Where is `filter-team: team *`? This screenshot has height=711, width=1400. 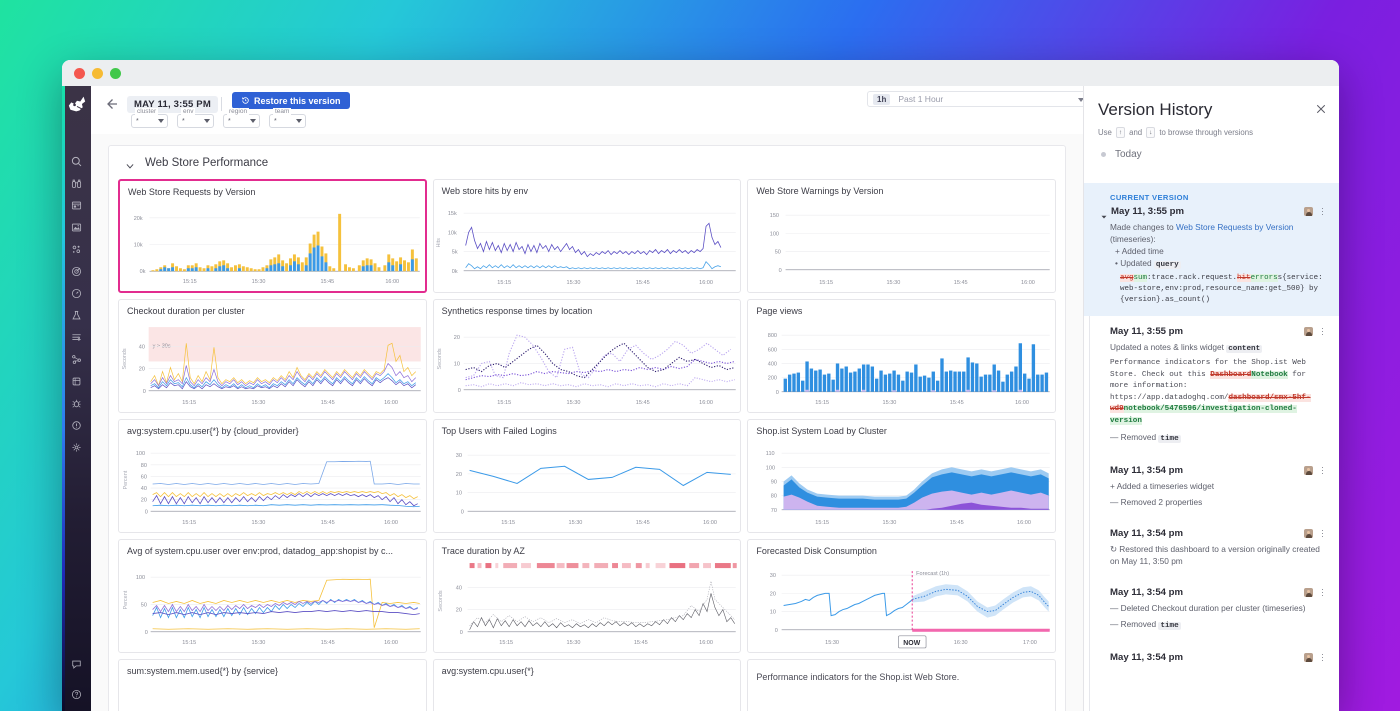
filter-team: team * is located at coordinates (287, 118).